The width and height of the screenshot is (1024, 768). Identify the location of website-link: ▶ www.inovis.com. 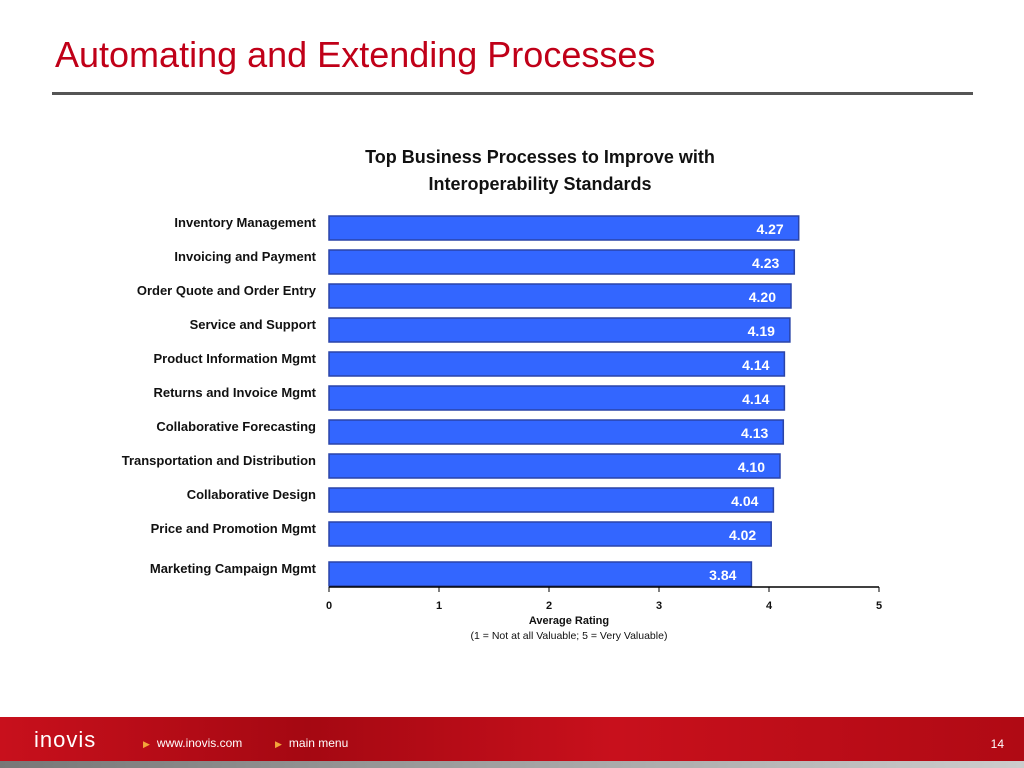
(192, 743).